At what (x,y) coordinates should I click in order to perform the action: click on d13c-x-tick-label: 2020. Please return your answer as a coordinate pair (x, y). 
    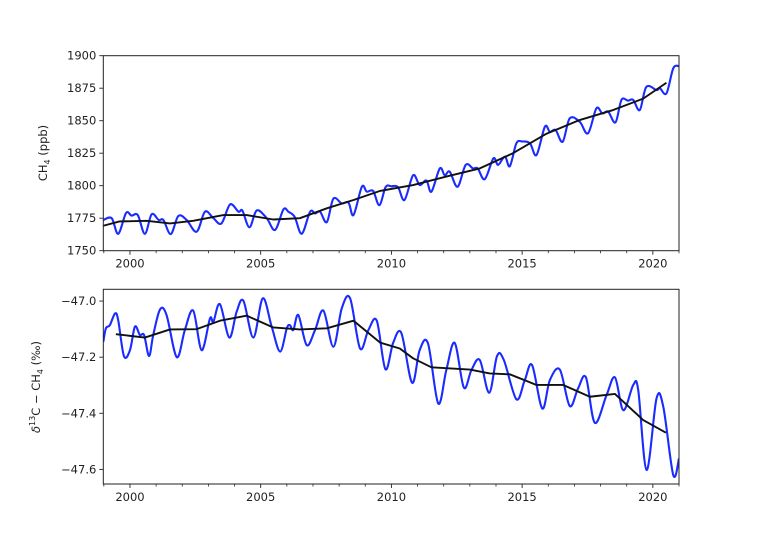
    Looking at the image, I should click on (652, 497).